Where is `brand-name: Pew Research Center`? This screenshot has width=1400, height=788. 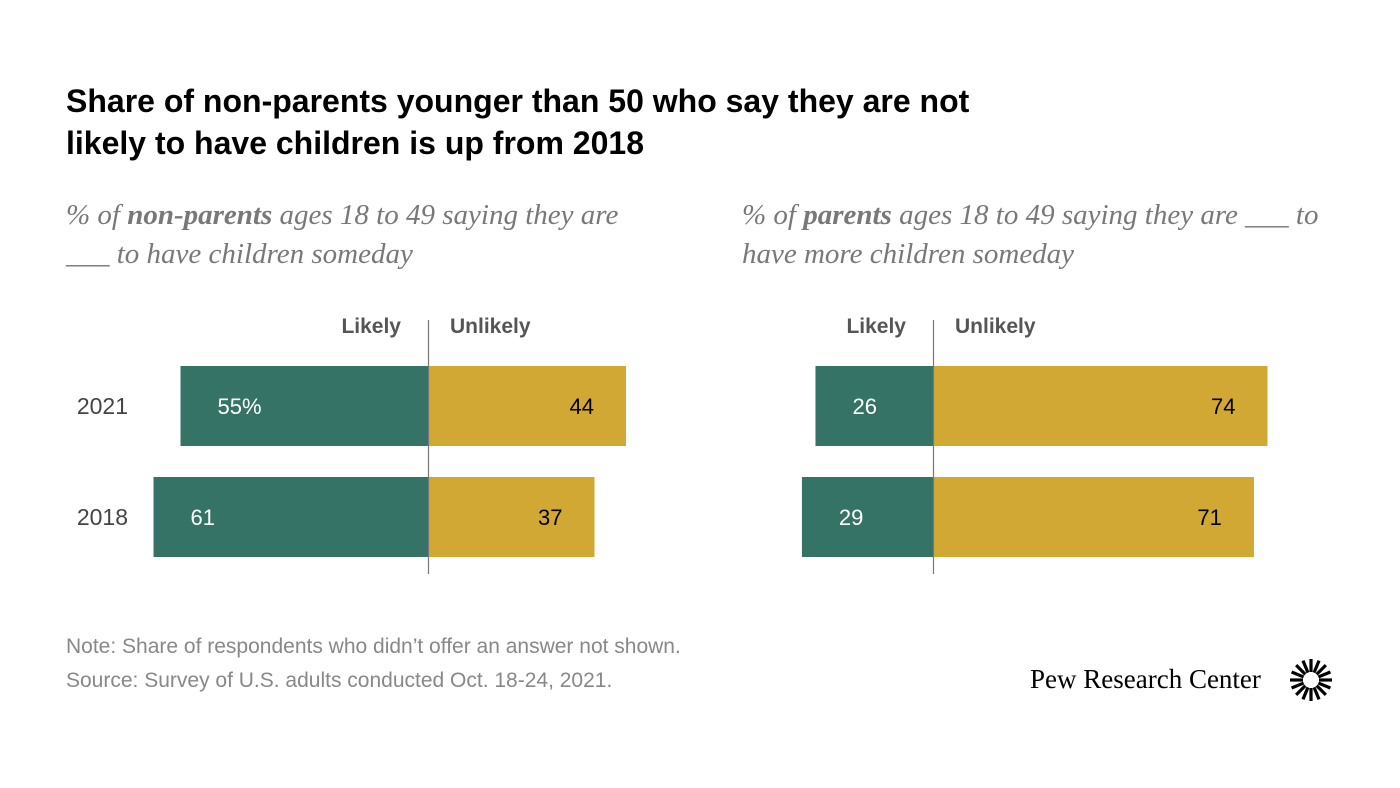
brand-name: Pew Research Center is located at coordinates (1145, 679).